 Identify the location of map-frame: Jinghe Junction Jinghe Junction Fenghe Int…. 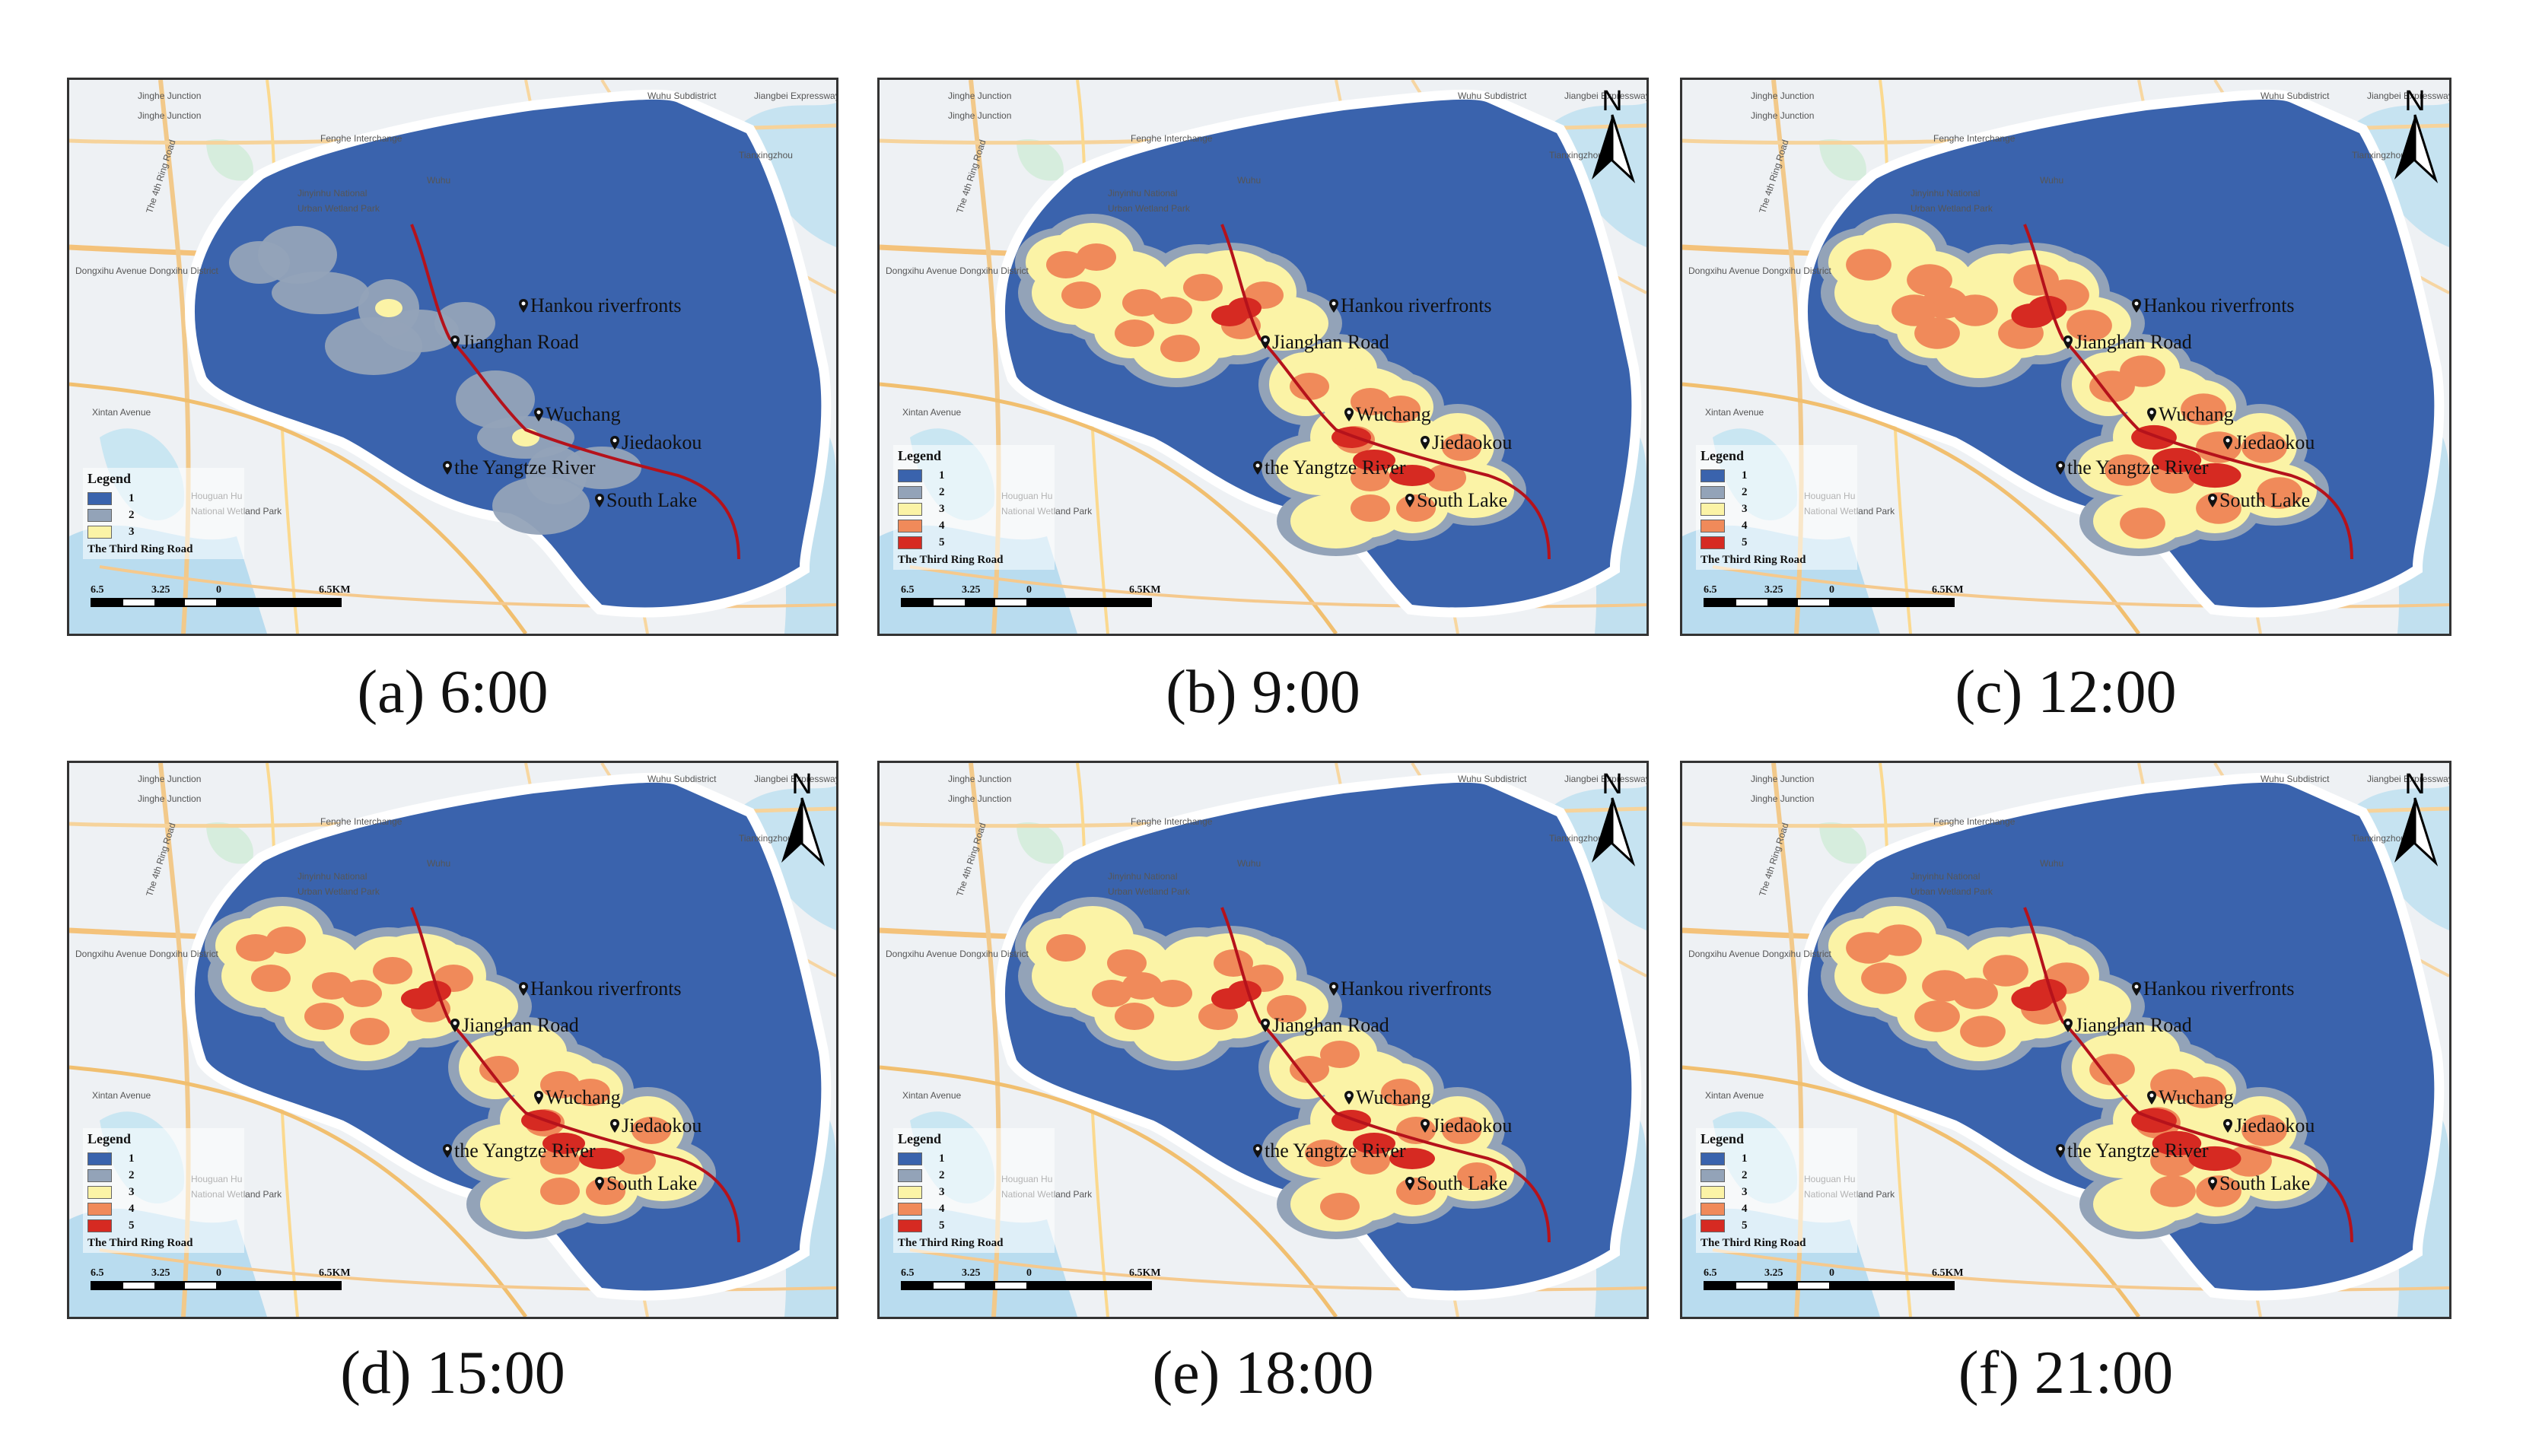
(1263, 357).